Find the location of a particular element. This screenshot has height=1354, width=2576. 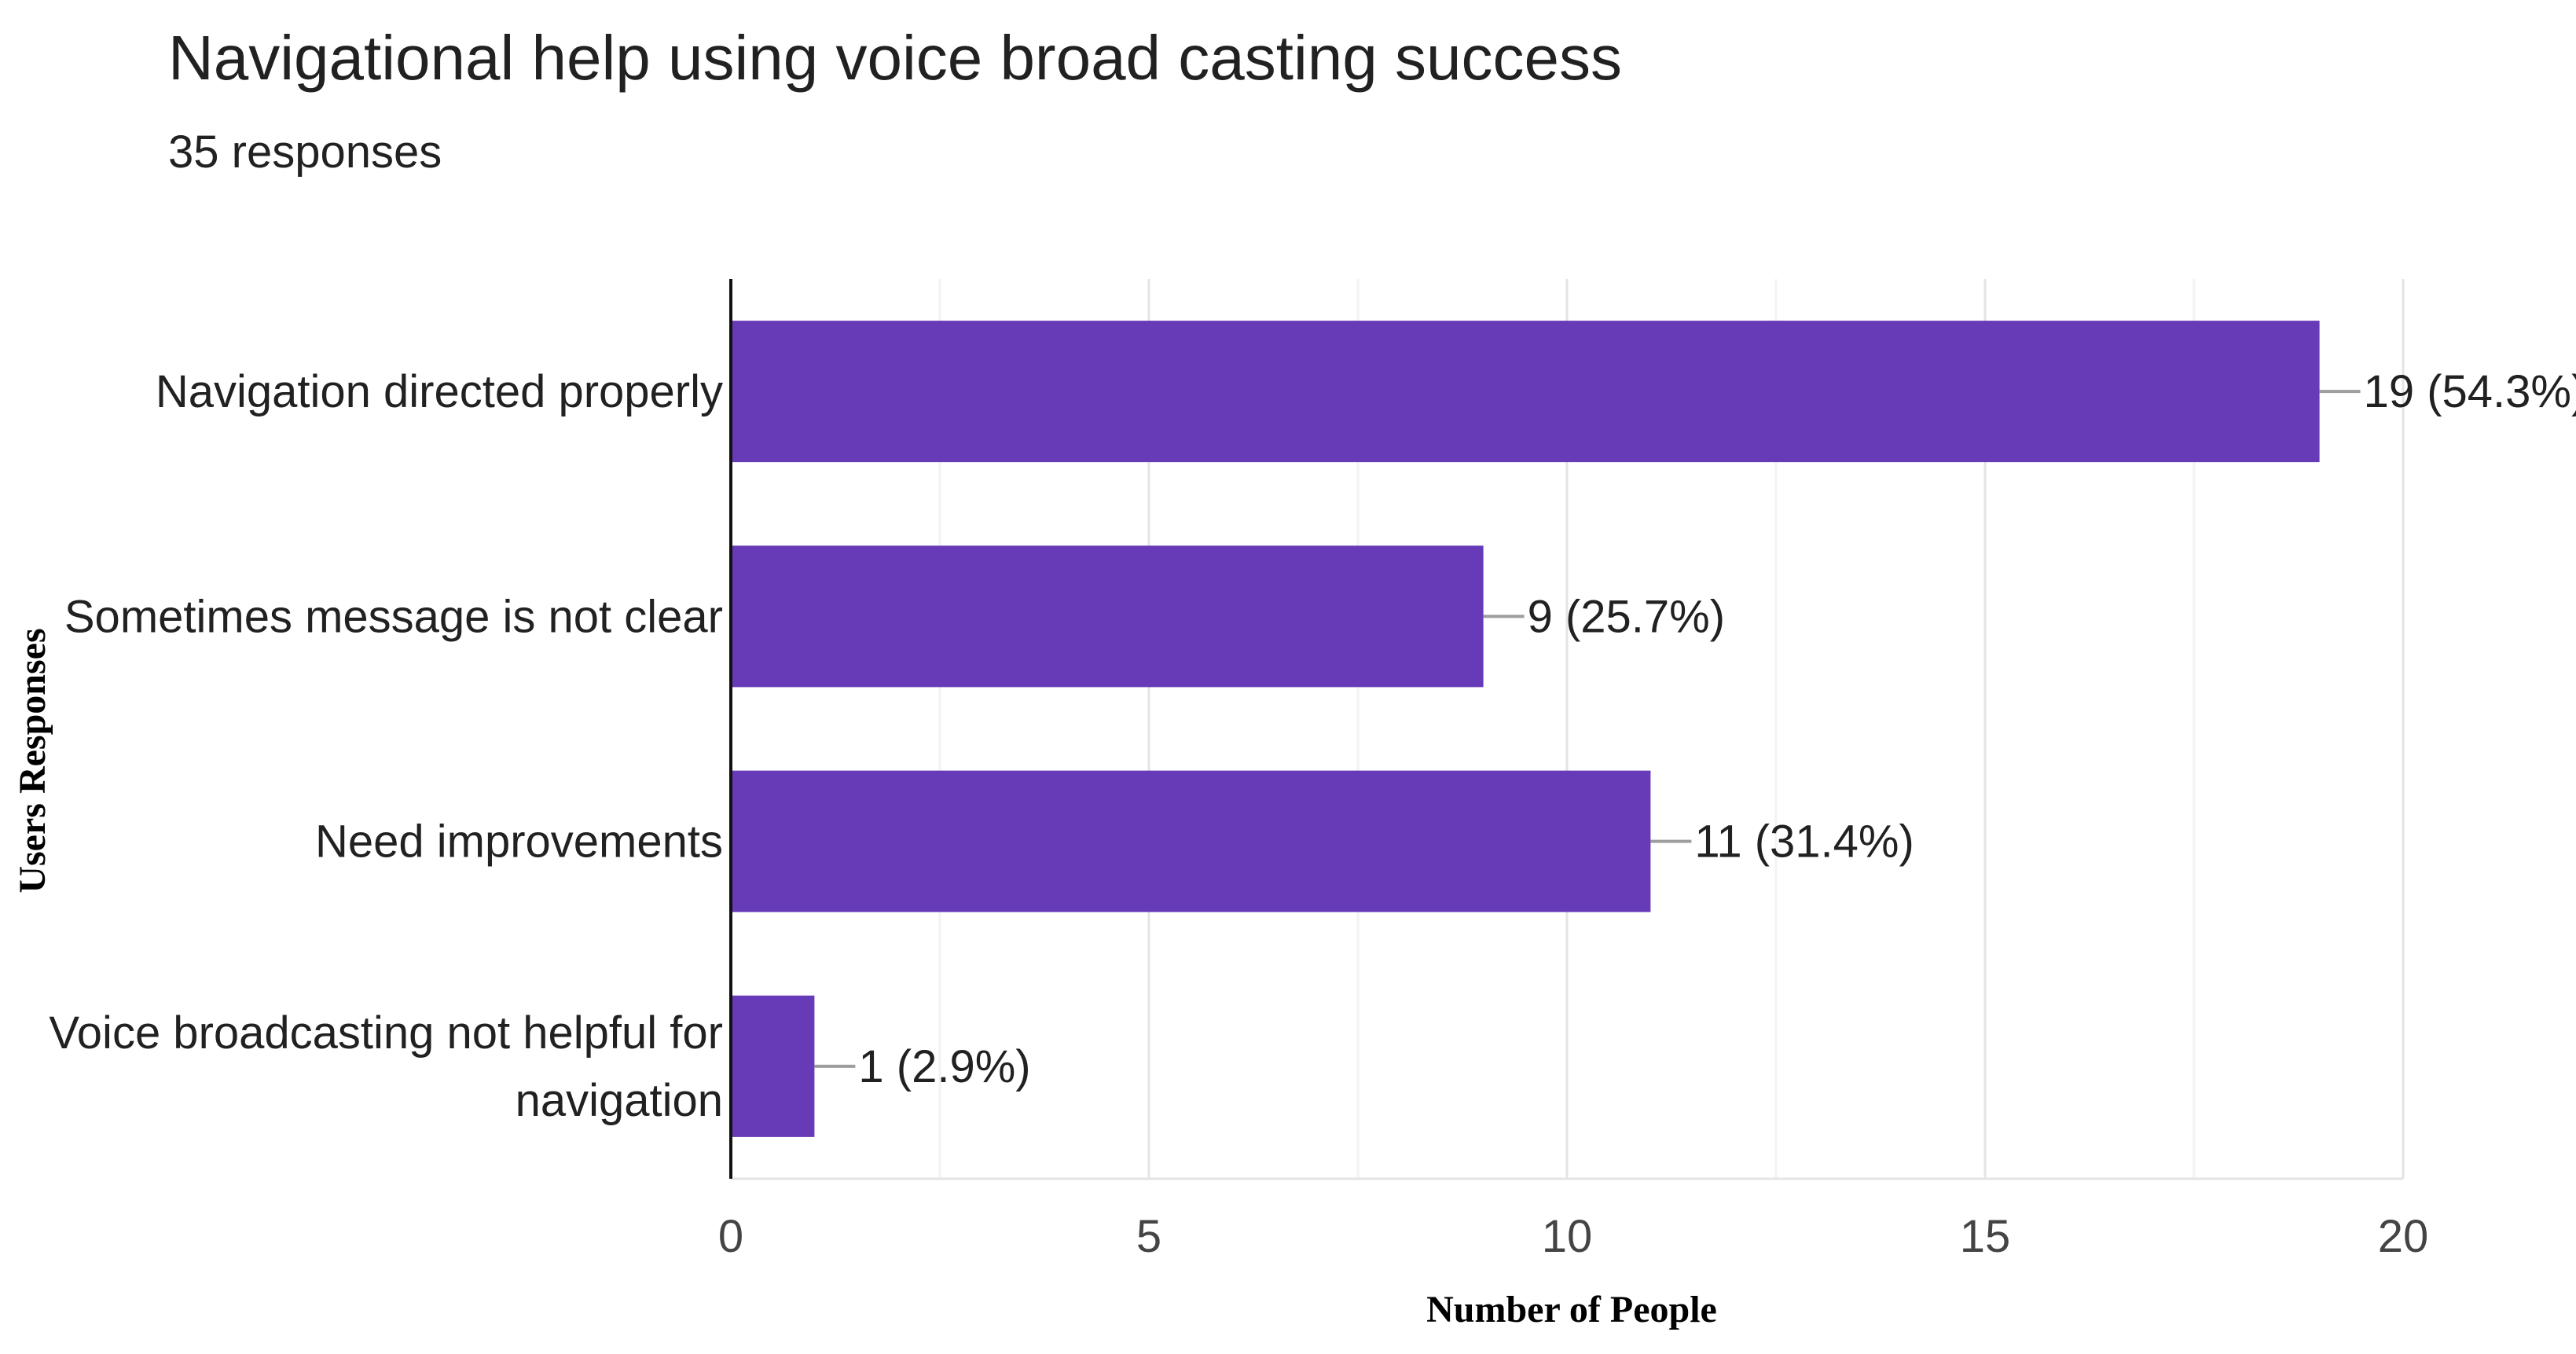

data-label: 19 (54.3%) is located at coordinates (2470, 391).